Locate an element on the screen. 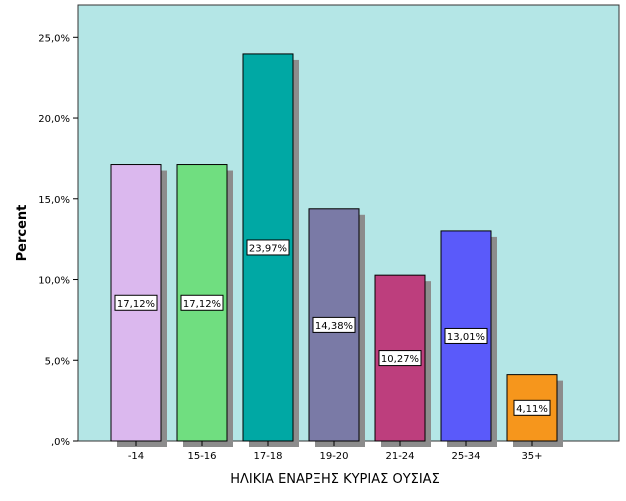 The height and width of the screenshot is (501, 626). y-tick-label: ,0% is located at coordinates (60, 442).